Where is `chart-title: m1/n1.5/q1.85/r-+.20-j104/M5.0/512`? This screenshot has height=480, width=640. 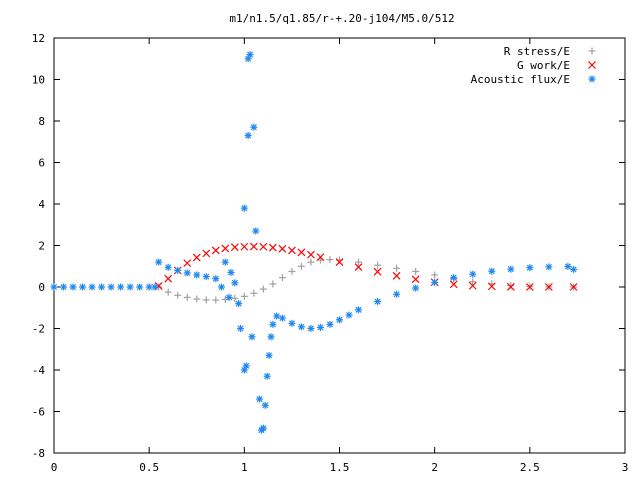
chart-title: m1/n1.5/q1.85/r-+.20-j104/M5.0/512 is located at coordinates (341, 18).